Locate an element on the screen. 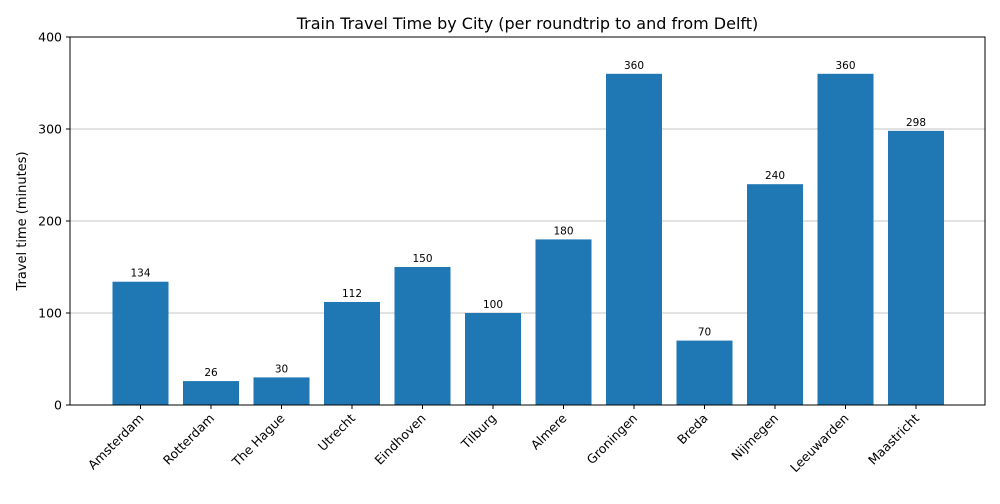 This screenshot has height=504, width=1000. data-label: 240 is located at coordinates (775, 176).